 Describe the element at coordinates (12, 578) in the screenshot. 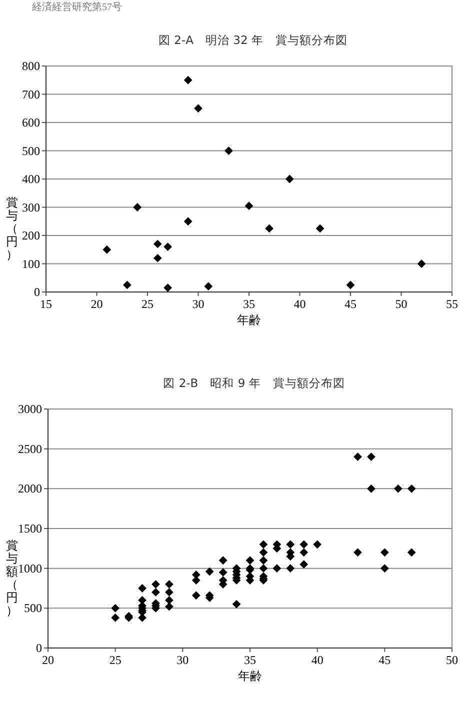

I see `y-axis-title: 賞与額（円）` at that location.